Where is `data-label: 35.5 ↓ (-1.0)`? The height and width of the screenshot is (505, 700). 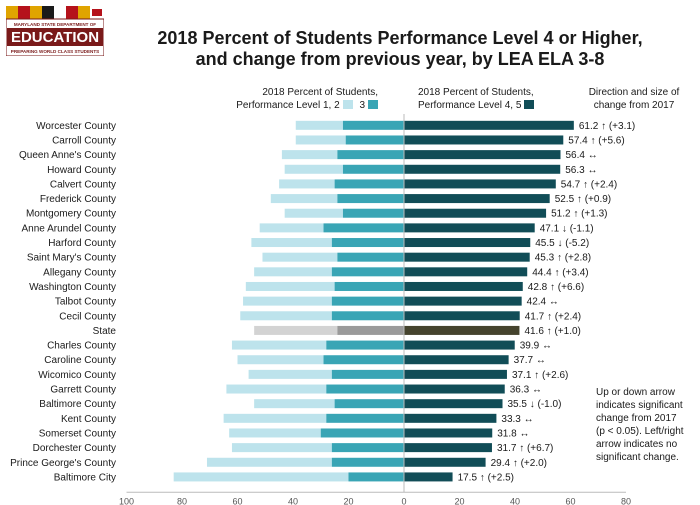 data-label: 35.5 ↓ (-1.0) is located at coordinates (535, 404).